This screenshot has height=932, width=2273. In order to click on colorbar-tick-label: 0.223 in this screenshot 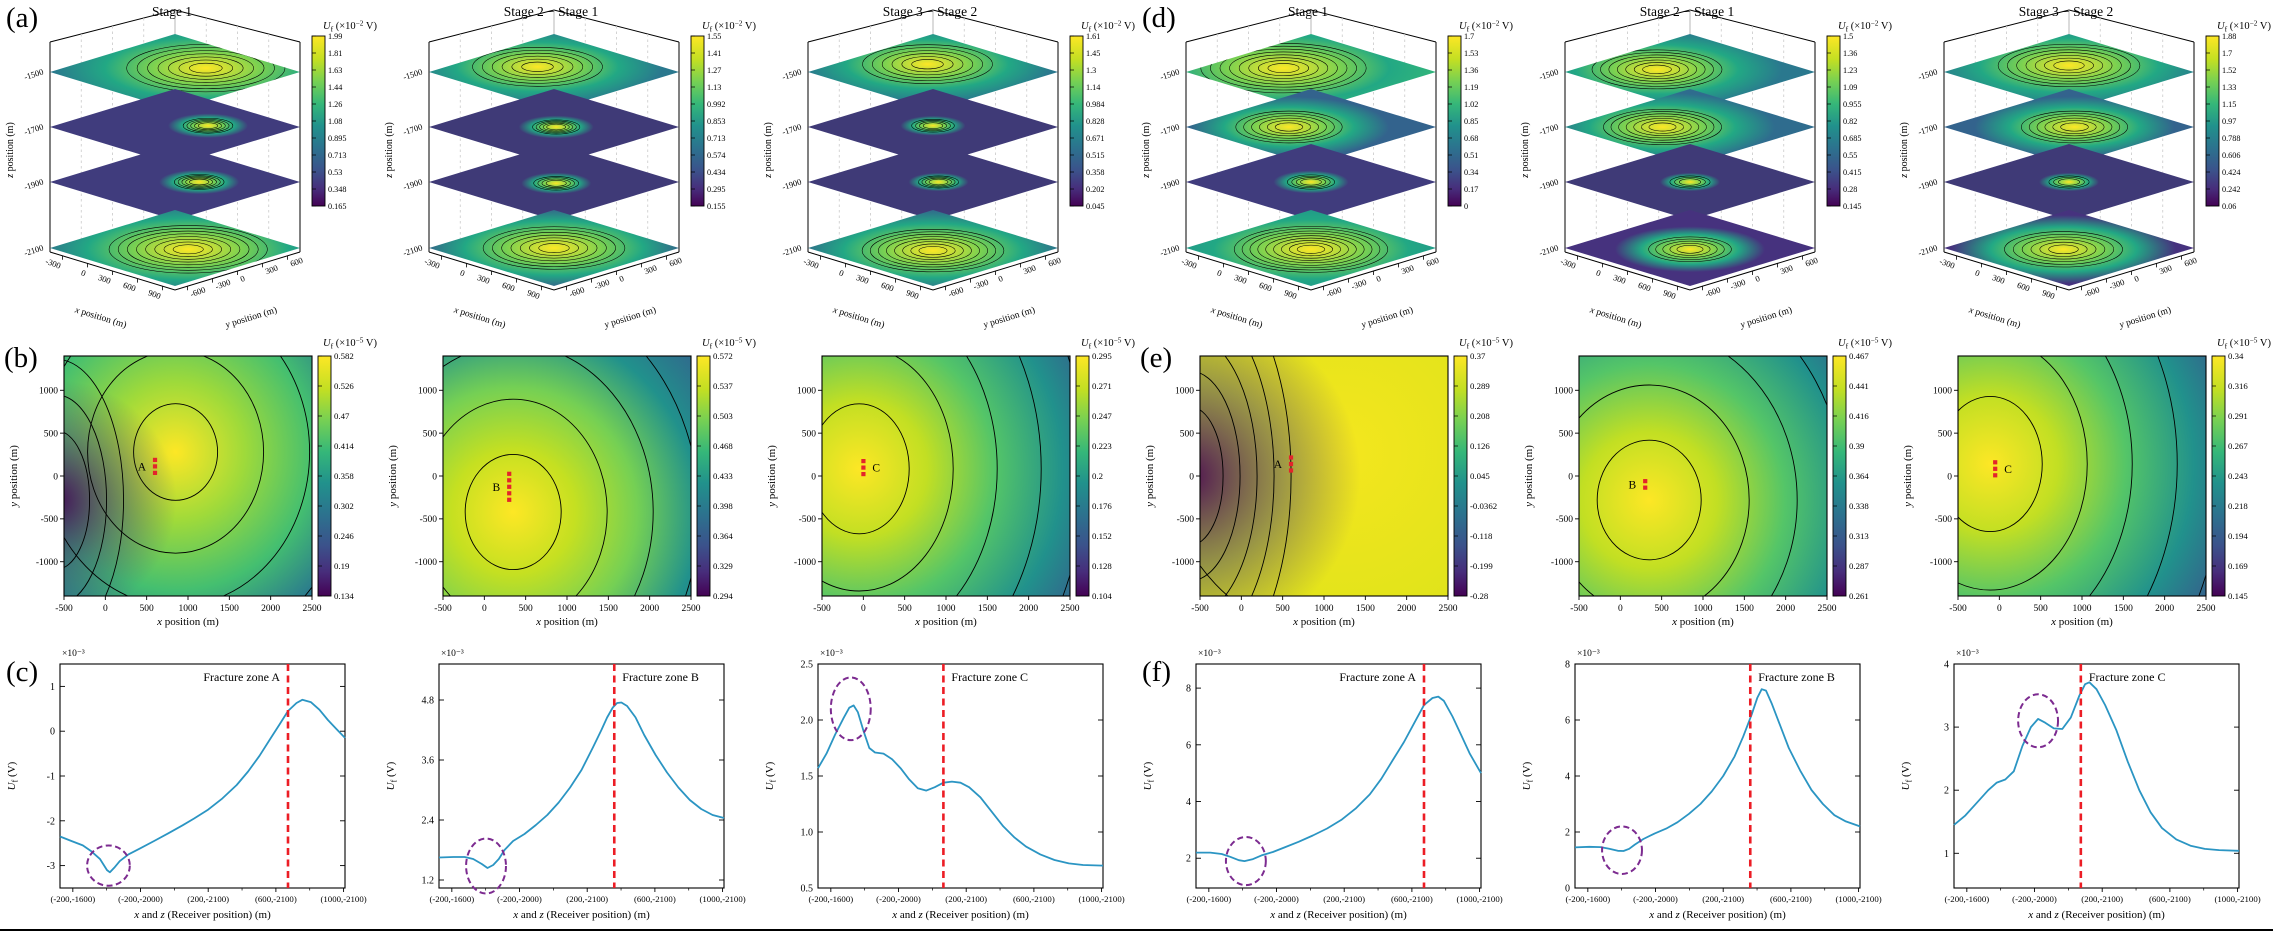, I will do `click(1102, 446)`.